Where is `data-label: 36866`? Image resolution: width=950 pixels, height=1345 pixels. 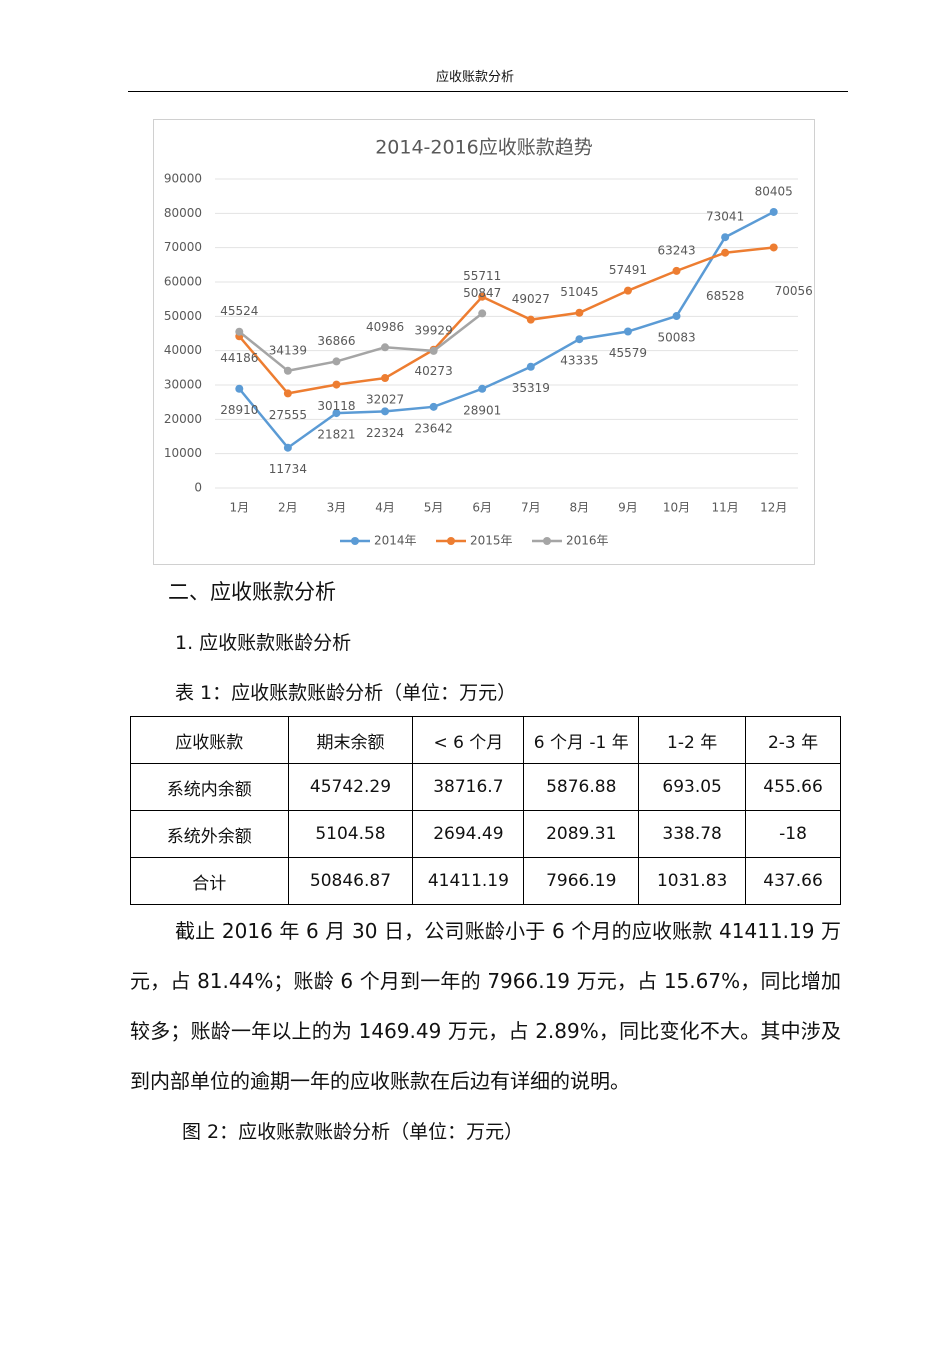 data-label: 36866 is located at coordinates (336, 341).